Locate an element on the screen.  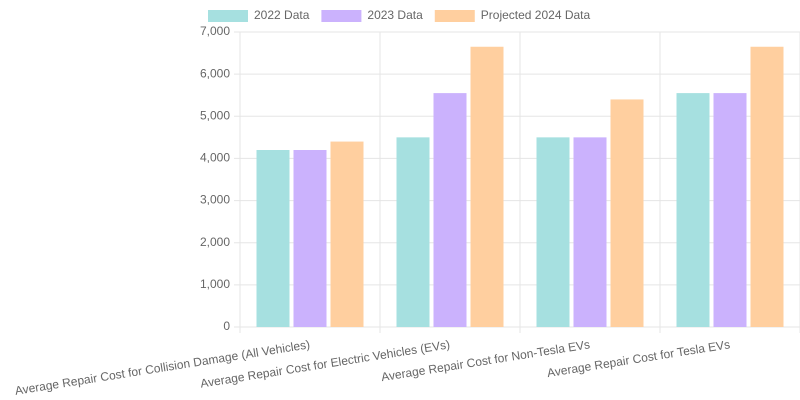
y-tick-label: 4,000 is located at coordinates (215, 158).